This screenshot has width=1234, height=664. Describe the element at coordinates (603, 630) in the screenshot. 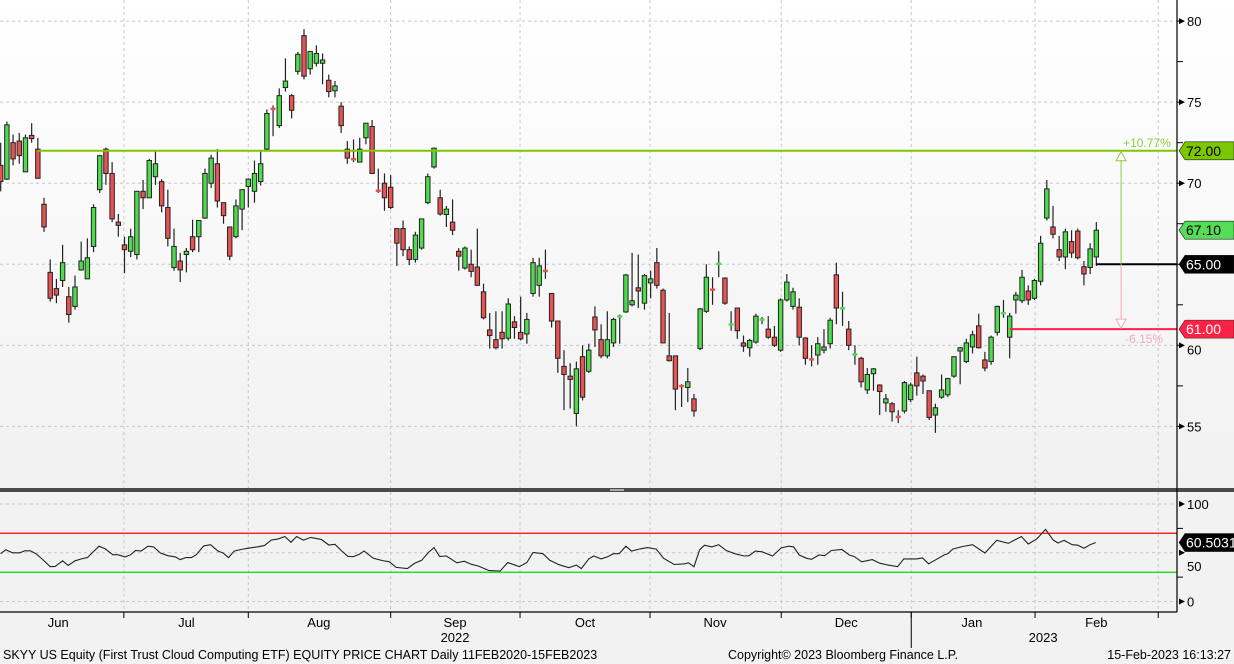

I see `time-axis: Jun Jul Aug Sep Oct Nov Dec Jan Feb 2022 2023` at that location.